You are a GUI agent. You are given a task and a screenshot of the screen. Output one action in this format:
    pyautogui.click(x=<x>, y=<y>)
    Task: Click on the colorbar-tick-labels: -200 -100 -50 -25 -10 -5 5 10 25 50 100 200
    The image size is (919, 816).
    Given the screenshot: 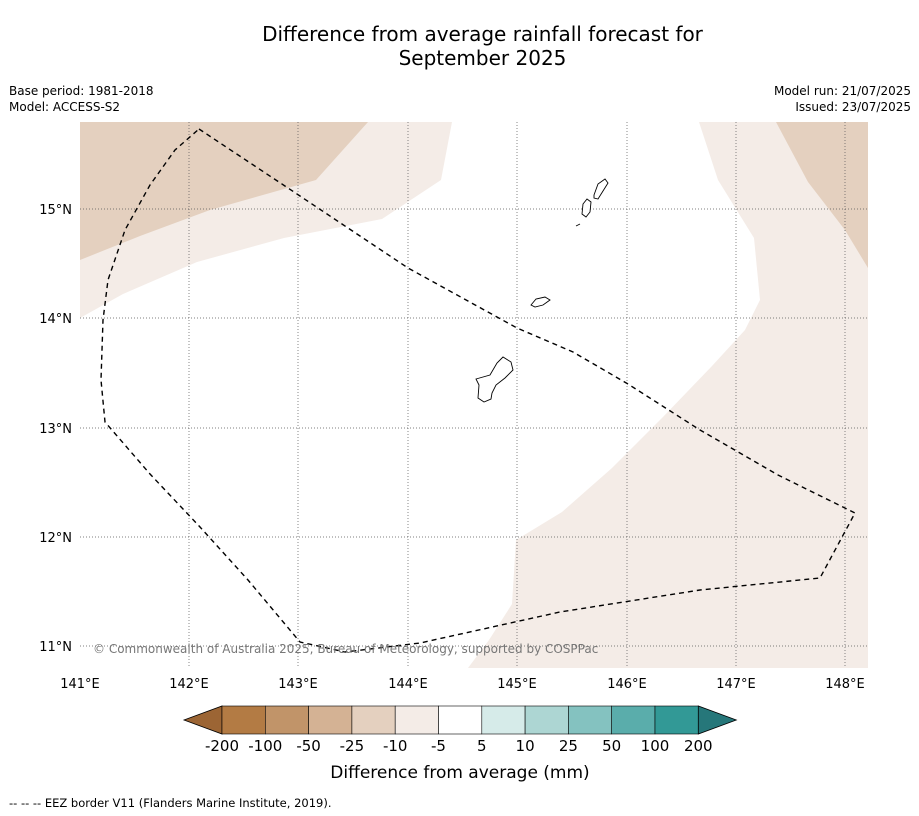 What is the action you would take?
    pyautogui.click(x=459, y=746)
    